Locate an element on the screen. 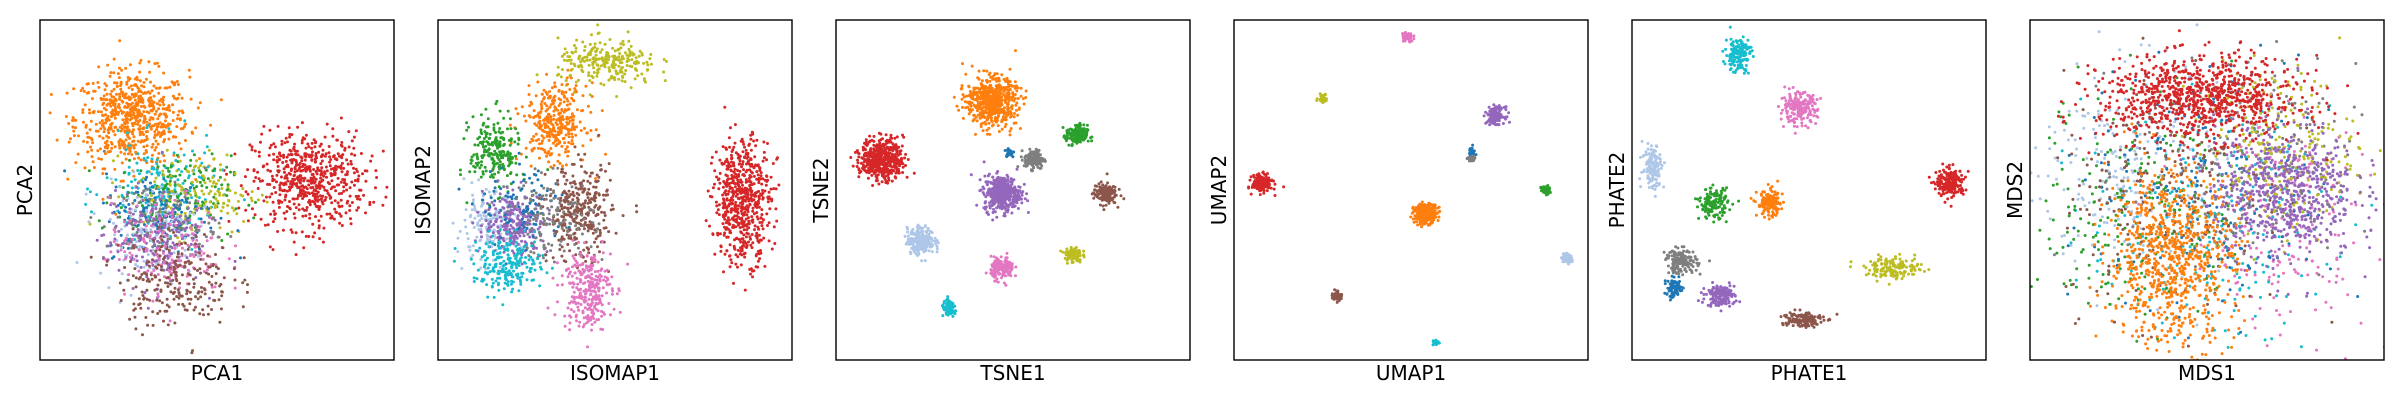  plot-area-pca is located at coordinates (218, 197).